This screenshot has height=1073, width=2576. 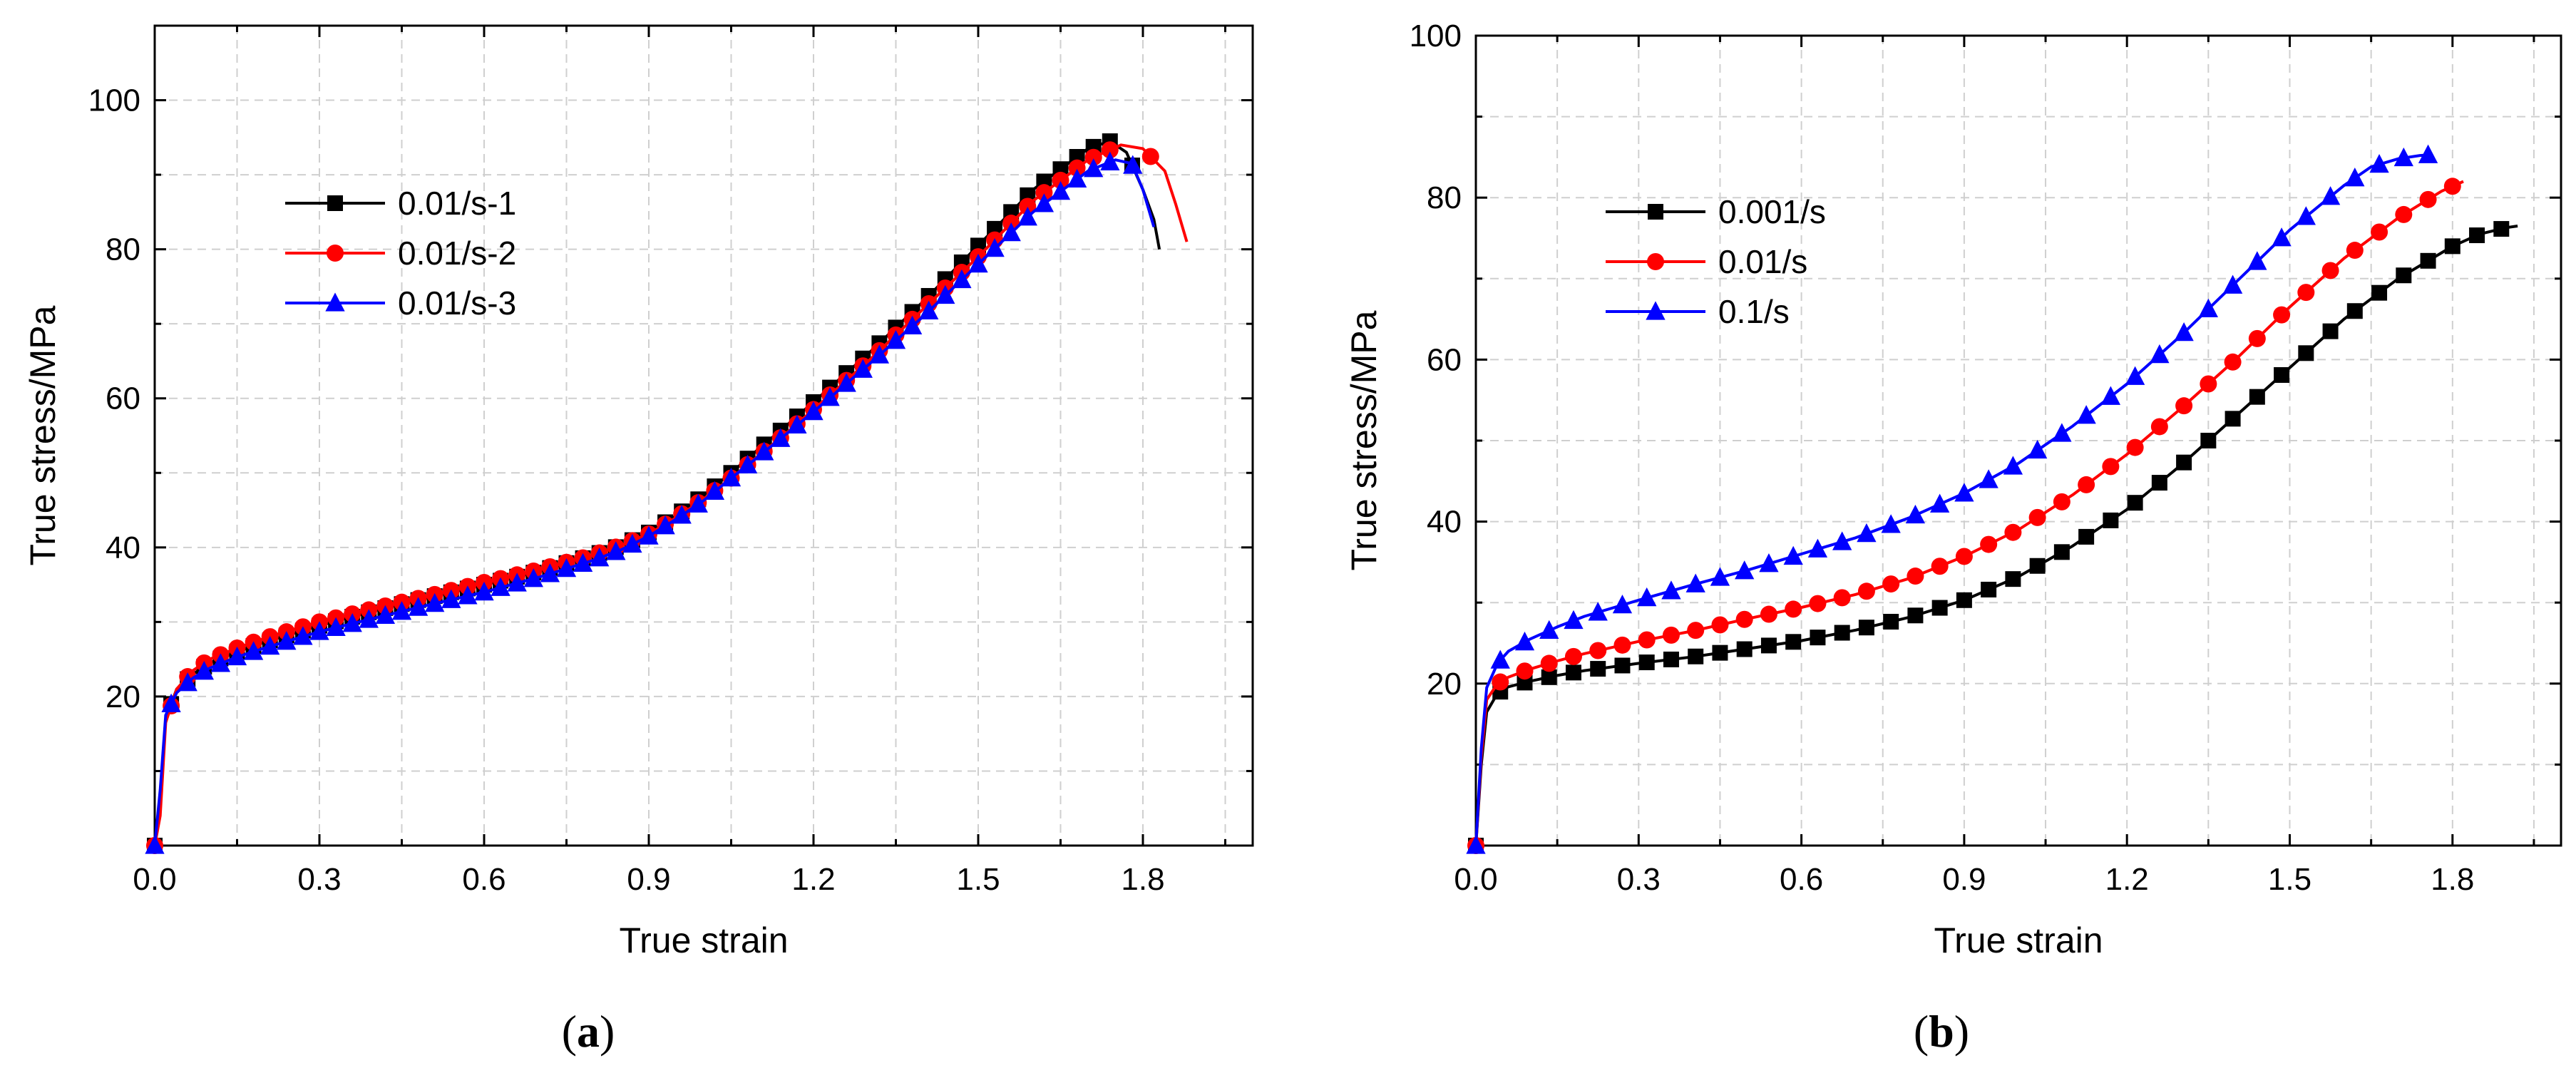 I want to click on caption-letter: b, so click(x=1941, y=1031).